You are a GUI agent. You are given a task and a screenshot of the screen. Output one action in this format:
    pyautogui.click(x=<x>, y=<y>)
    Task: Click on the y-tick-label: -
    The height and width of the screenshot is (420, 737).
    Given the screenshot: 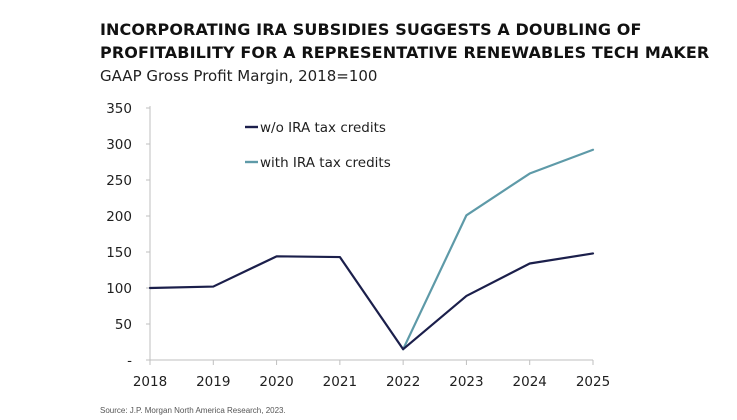 What is the action you would take?
    pyautogui.click(x=129, y=361)
    